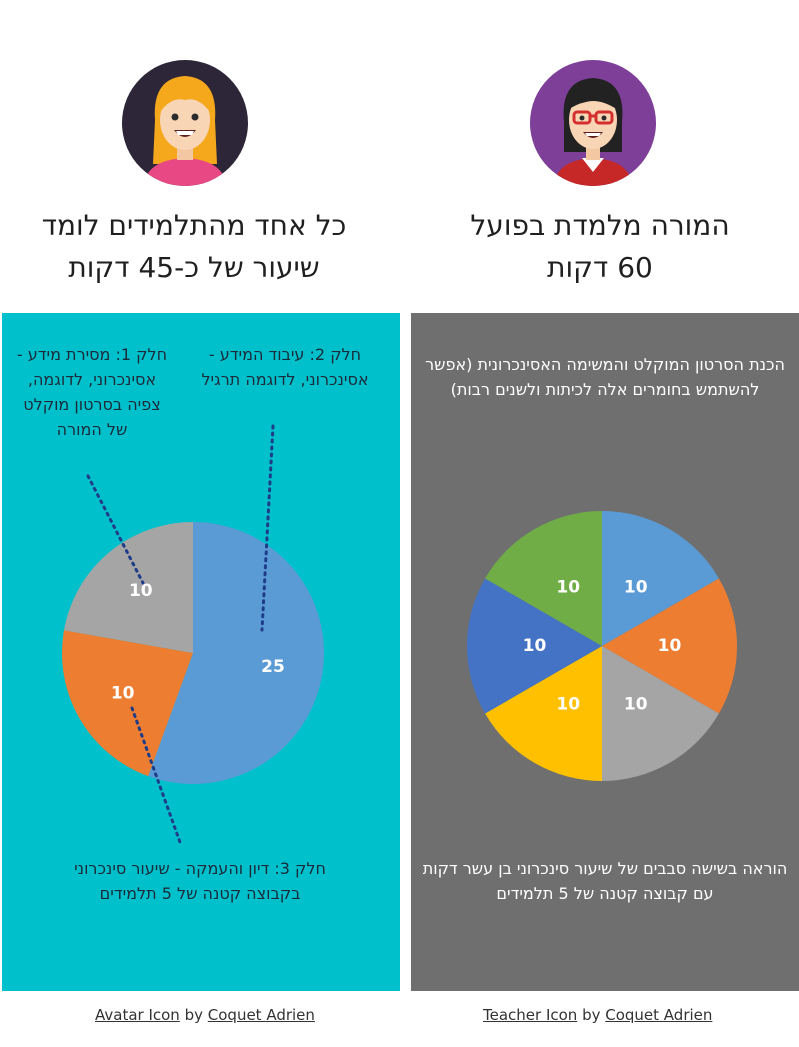 Image resolution: width=799 pixels, height=1047 pixels. I want to click on student-icon-credit: Avatar Icon by Coquet Adrien, so click(205, 1015).